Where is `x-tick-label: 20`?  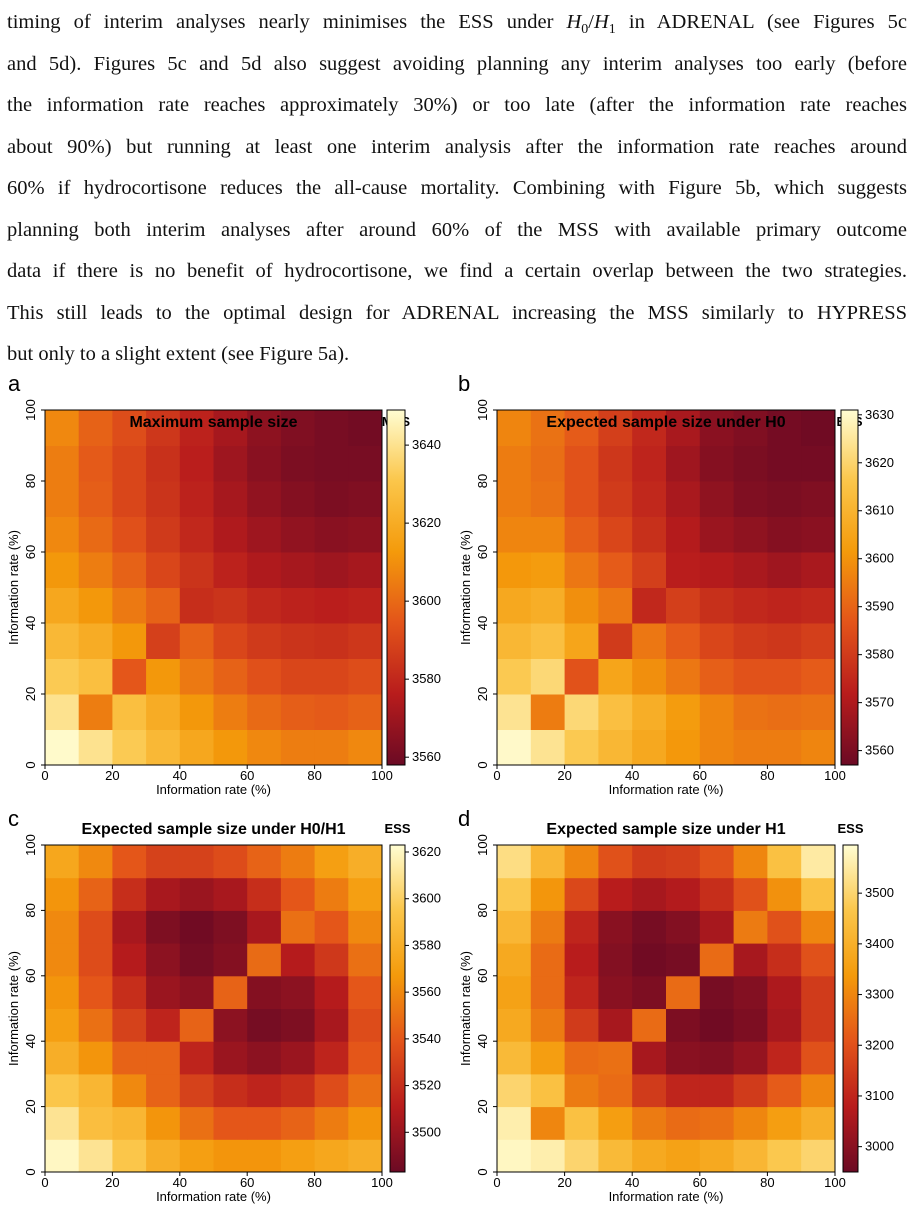 x-tick-label: 20 is located at coordinates (564, 775).